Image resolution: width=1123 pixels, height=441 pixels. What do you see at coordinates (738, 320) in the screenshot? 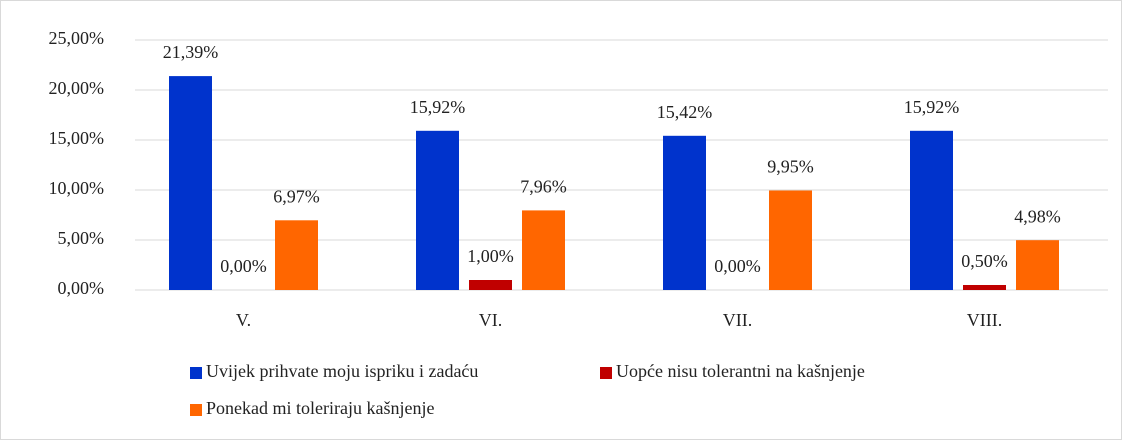
I see `x-tick-label: VII.` at bounding box center [738, 320].